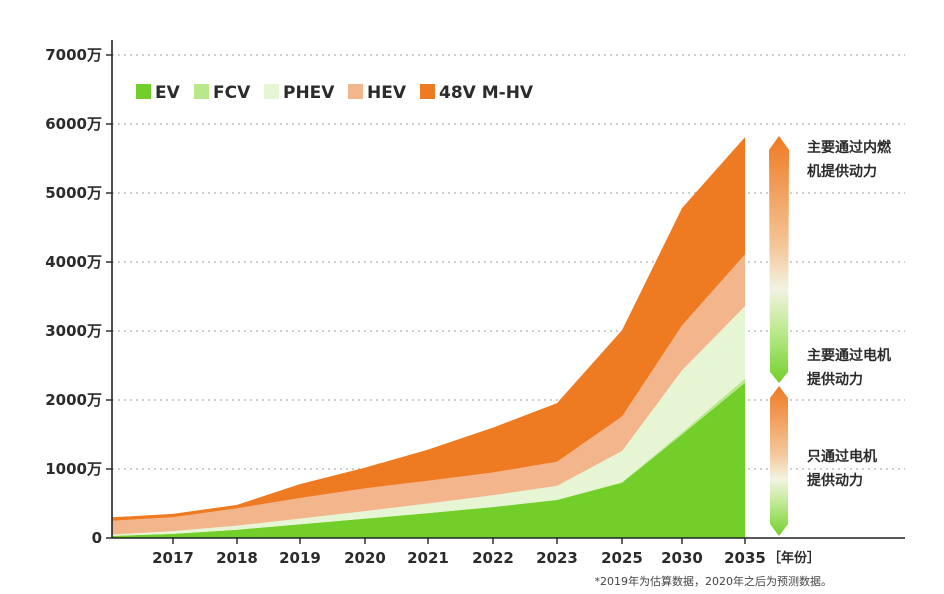 This screenshot has height=594, width=944. What do you see at coordinates (387, 93) in the screenshot?
I see `legend-label: HEV` at bounding box center [387, 93].